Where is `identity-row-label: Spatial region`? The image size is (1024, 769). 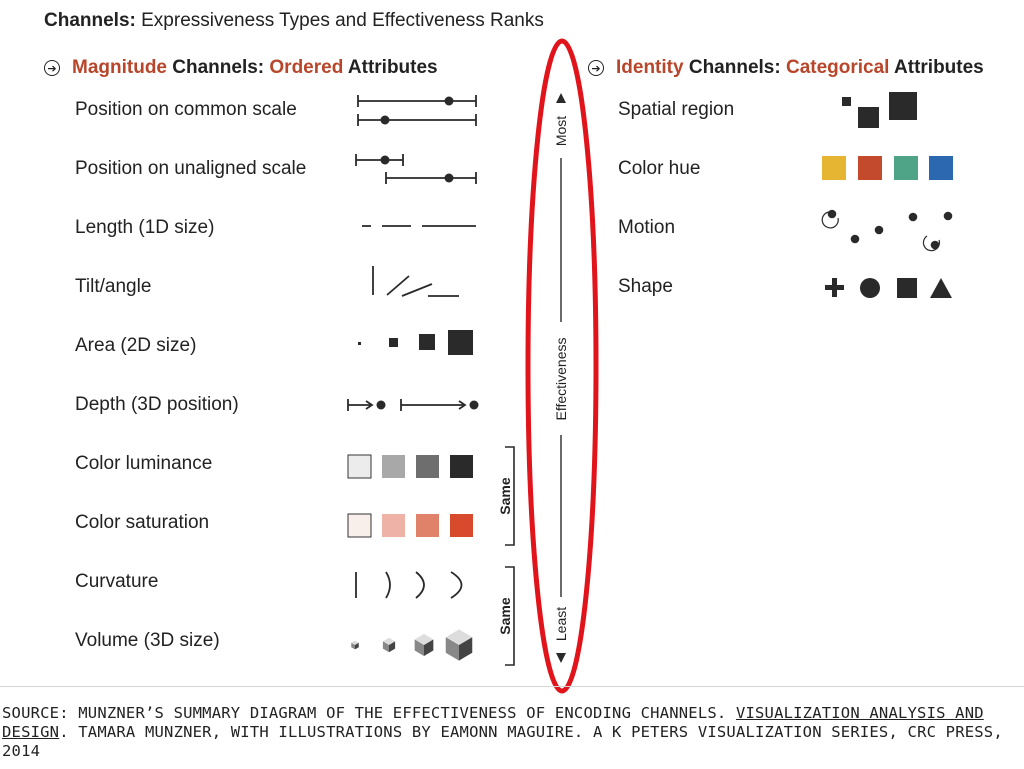 identity-row-label: Spatial region is located at coordinates (676, 109).